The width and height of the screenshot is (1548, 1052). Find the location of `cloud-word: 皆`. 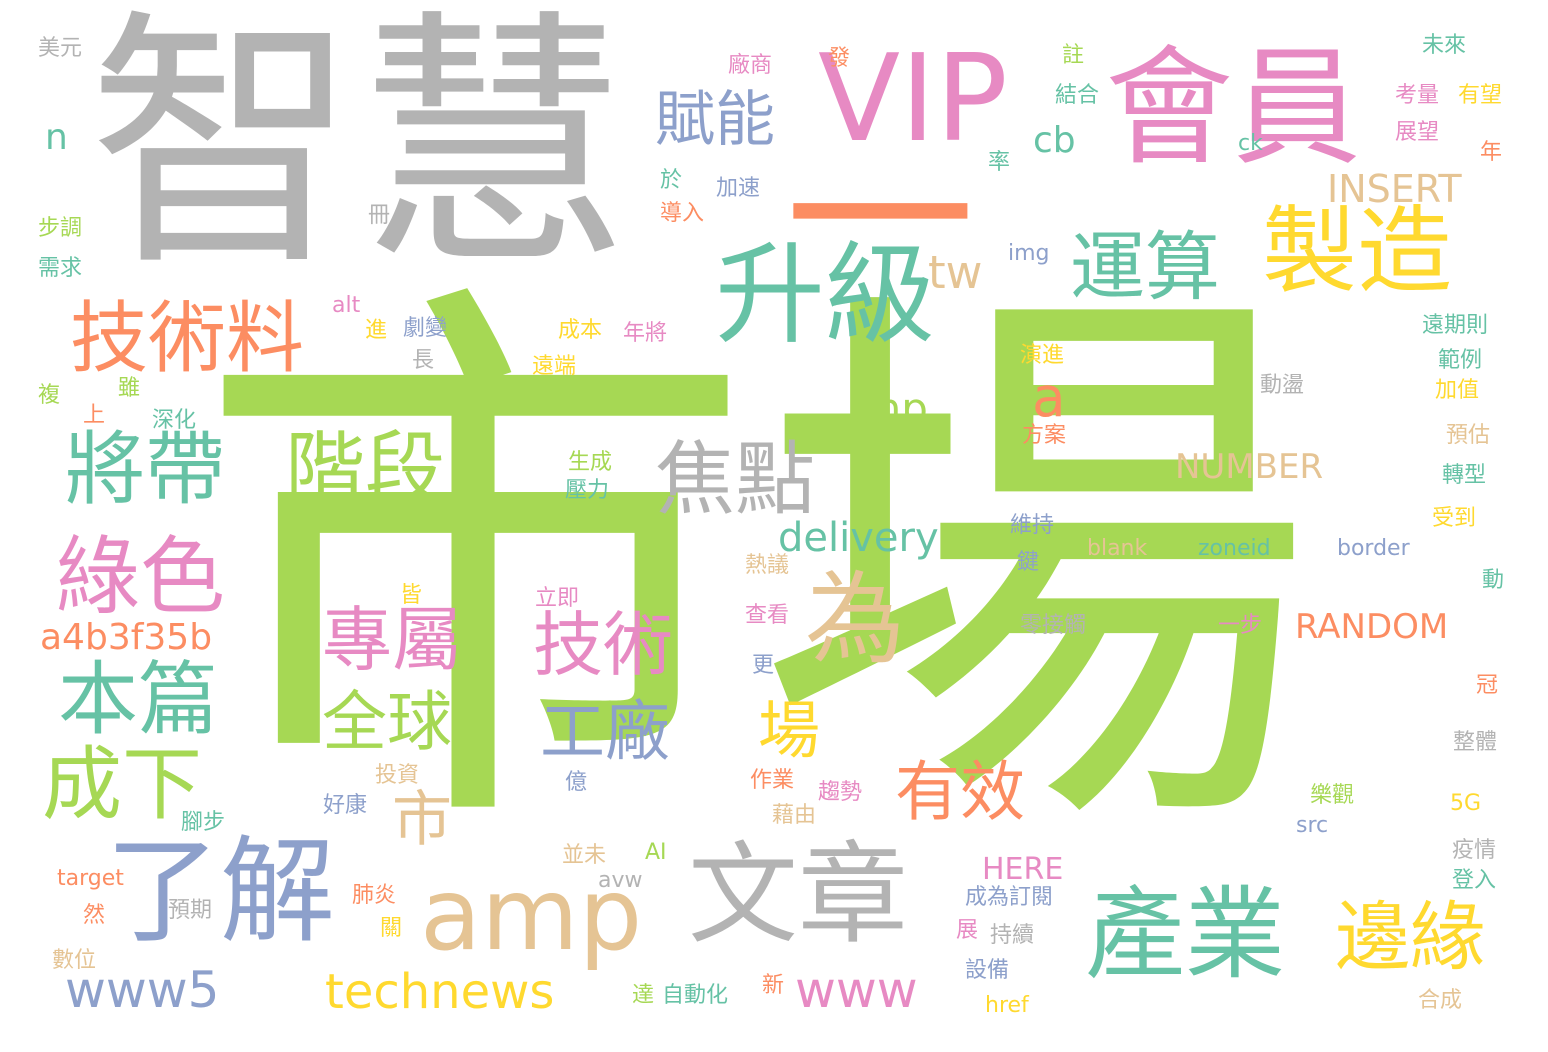

cloud-word: 皆 is located at coordinates (411, 595).